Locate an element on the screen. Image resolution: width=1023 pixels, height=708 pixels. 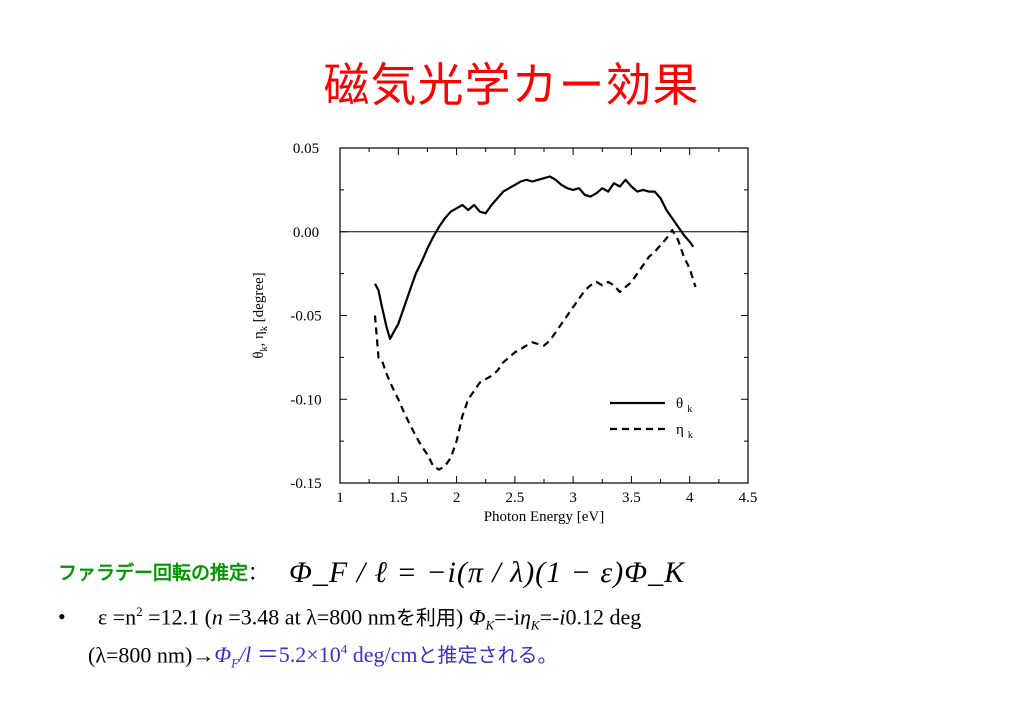
slide-title: 磁気光学カー効果 is located at coordinates (511, 85).